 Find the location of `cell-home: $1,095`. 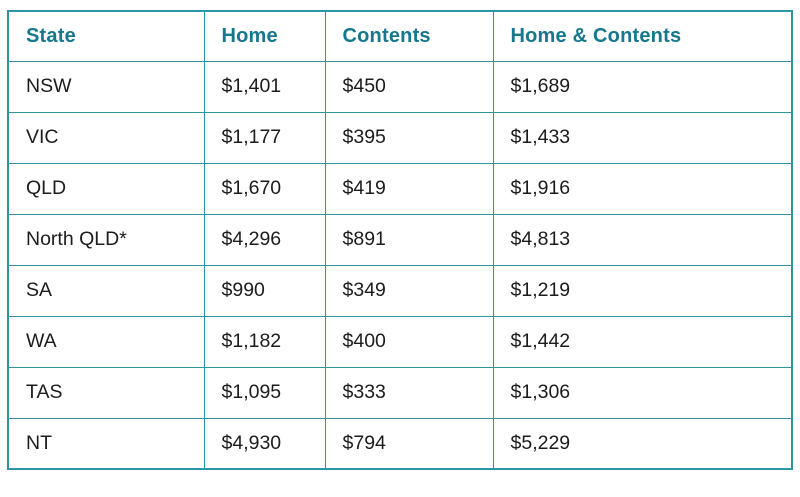

cell-home: $1,095 is located at coordinates (264, 392).